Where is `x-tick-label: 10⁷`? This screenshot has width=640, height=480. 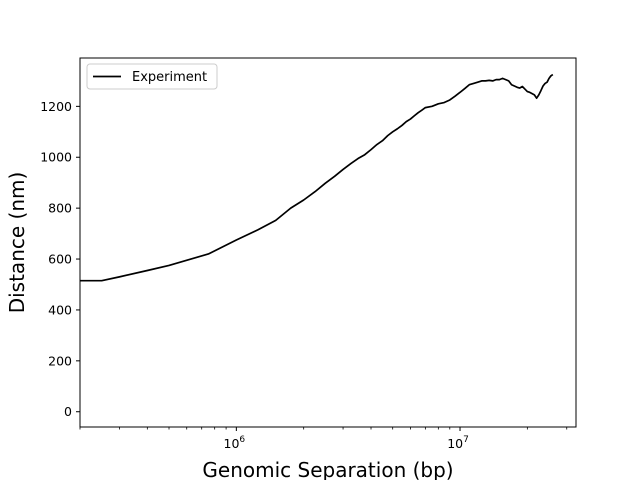
x-tick-label: 10⁷ is located at coordinates (458, 443).